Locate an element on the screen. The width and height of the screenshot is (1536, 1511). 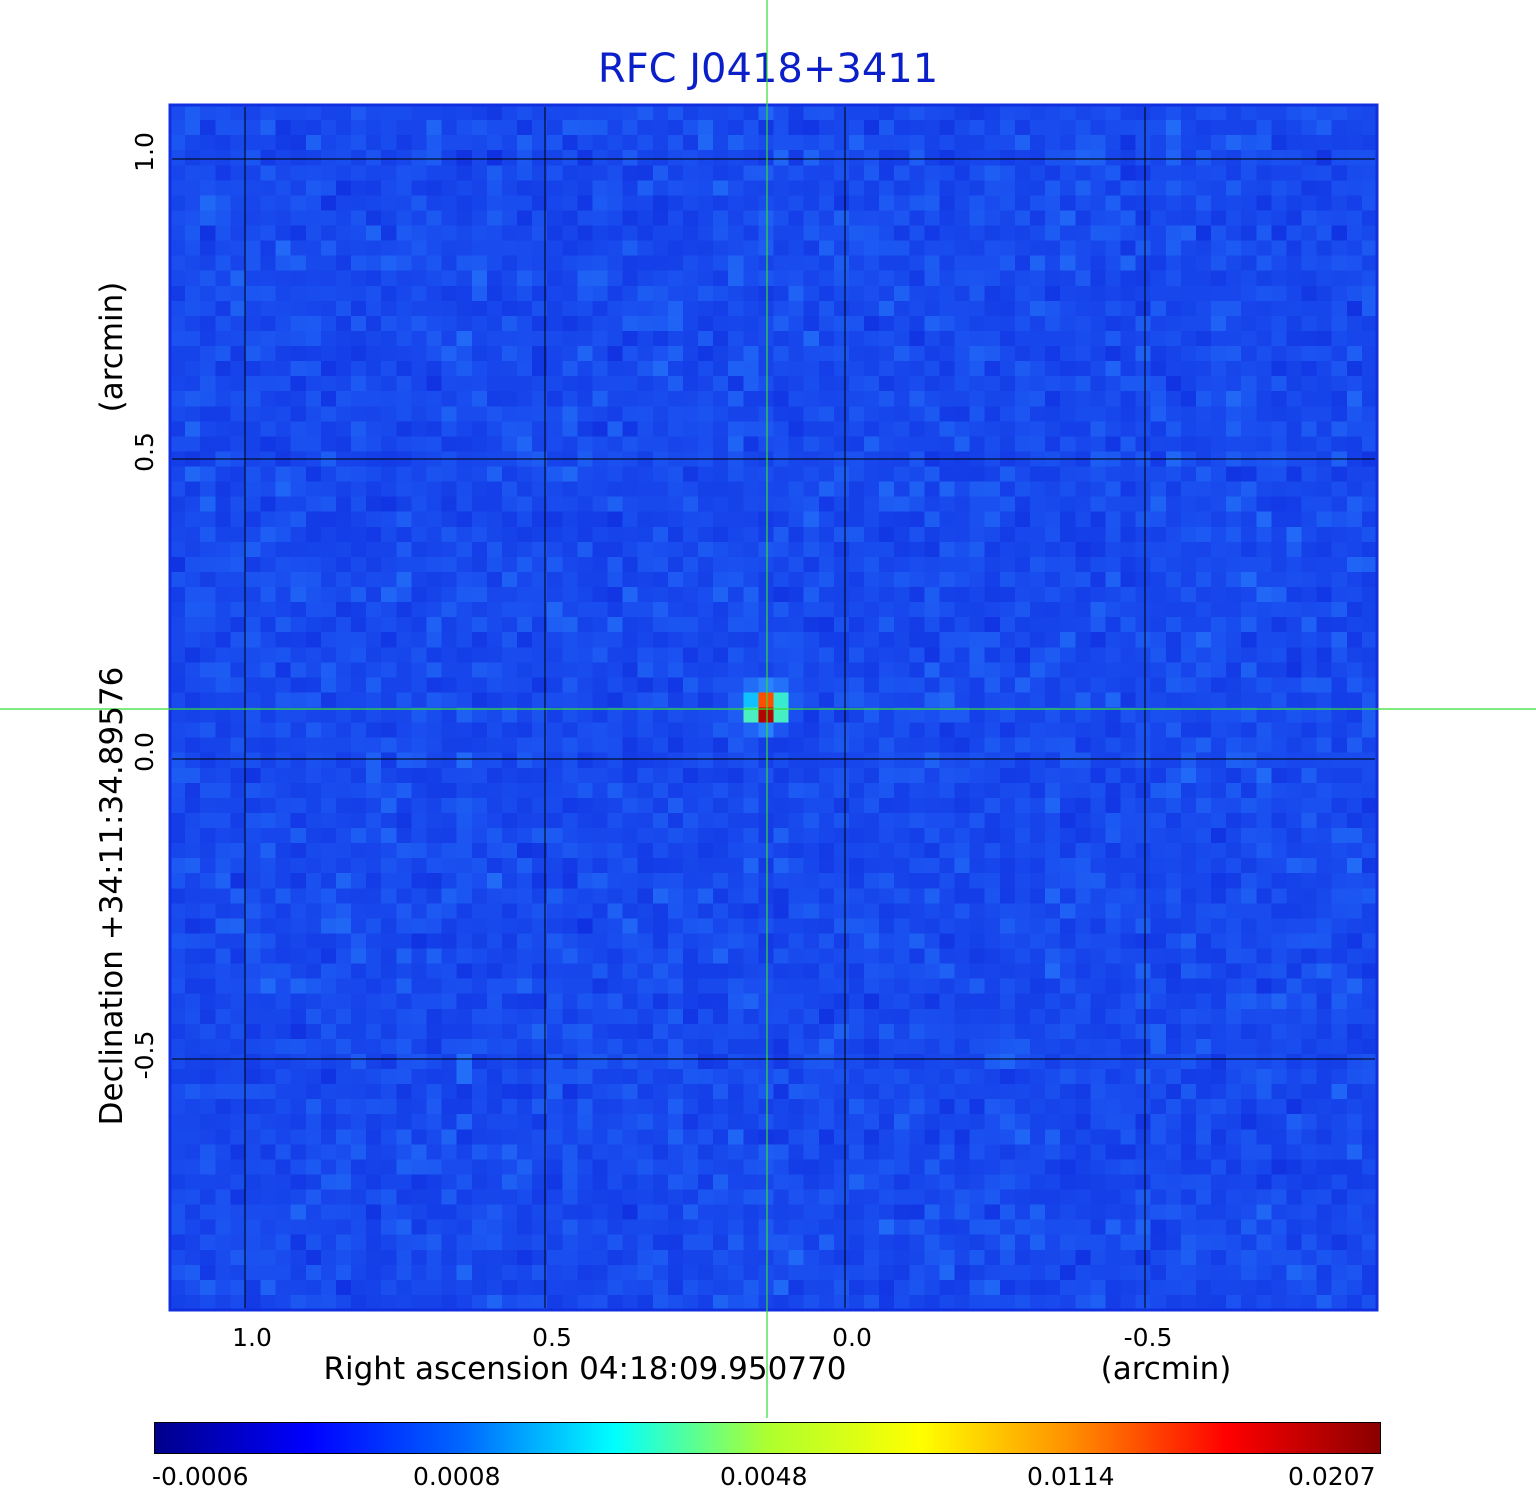
y-axis-title: Declination +34:11:34.89576 is located at coordinates (112, 896).